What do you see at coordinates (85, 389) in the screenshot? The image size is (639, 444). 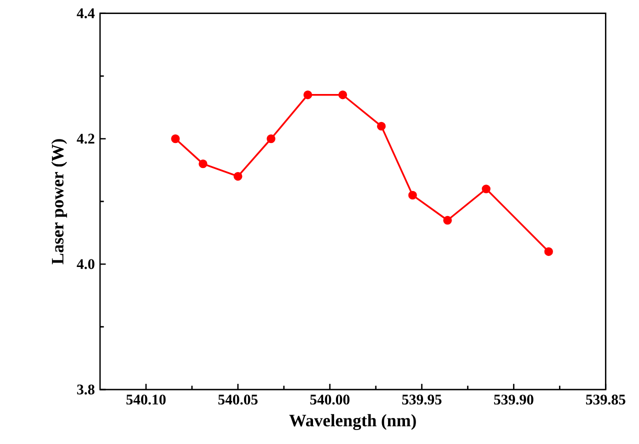 I see `y-tick-label: 3.8` at bounding box center [85, 389].